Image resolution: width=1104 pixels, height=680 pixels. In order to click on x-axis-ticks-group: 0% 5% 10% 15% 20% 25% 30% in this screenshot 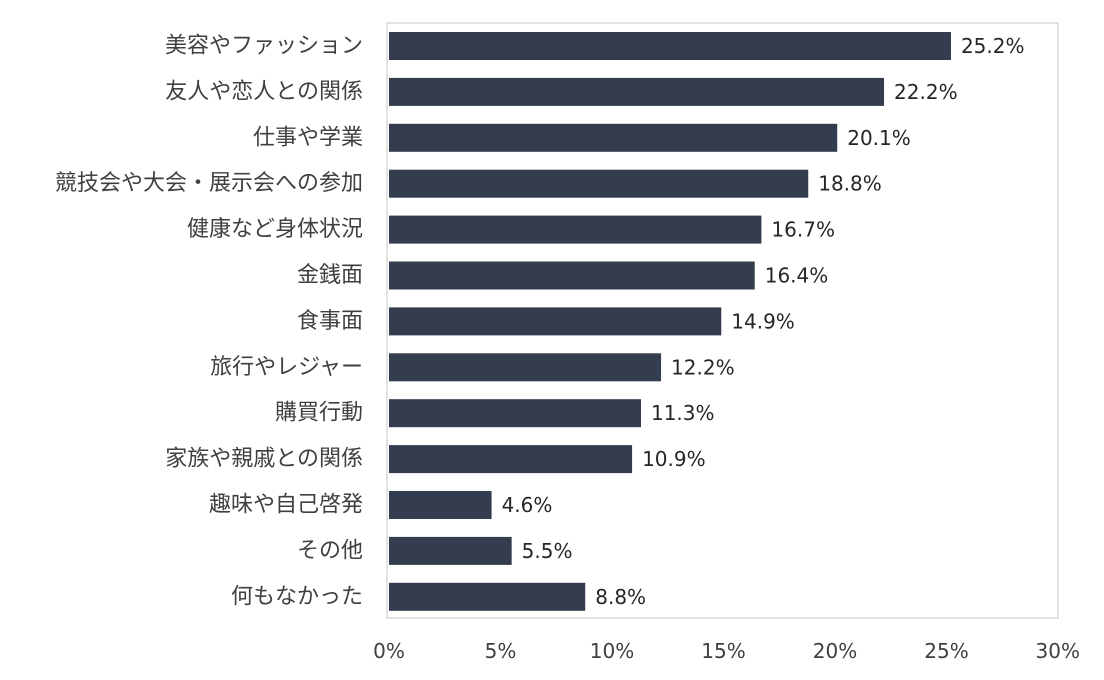, I will do `click(726, 651)`.